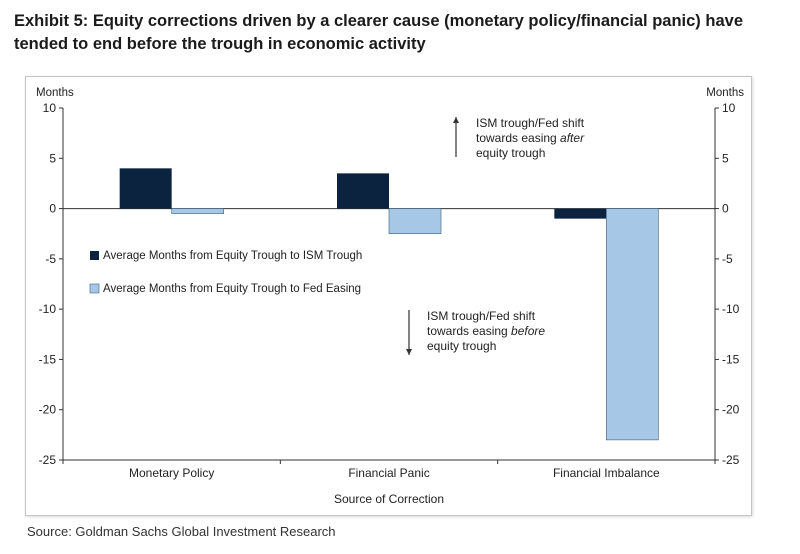 The image size is (800, 554). Describe the element at coordinates (52, 158) in the screenshot. I see `left-y-tick-label: 5` at that location.